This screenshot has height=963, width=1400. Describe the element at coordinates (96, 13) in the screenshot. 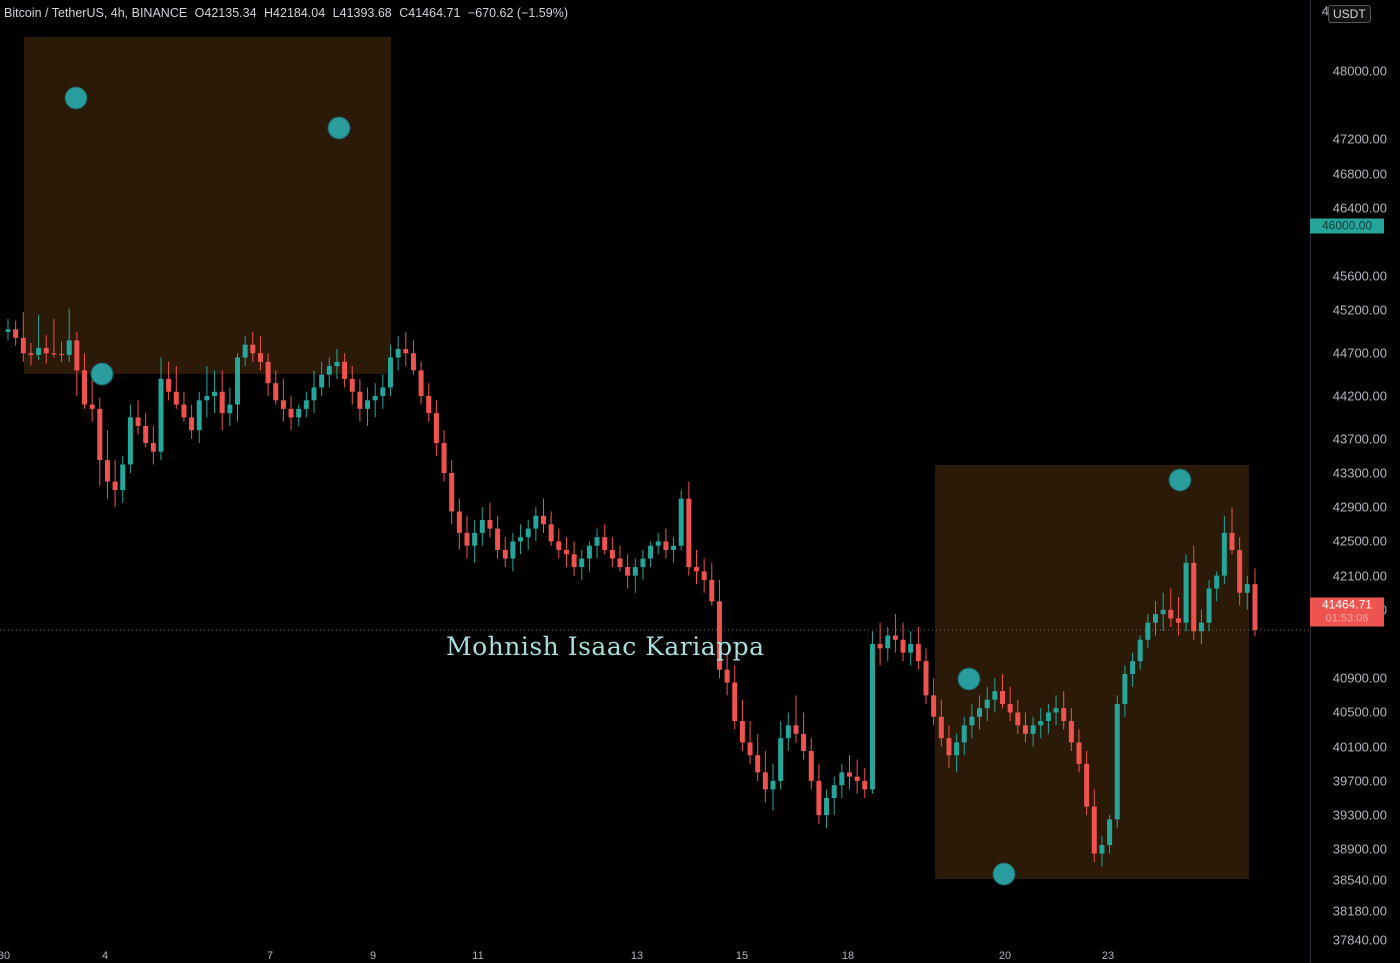

I see `symbol-label: Bitcoin / TetherUS, 4h, BINANCE` at that location.